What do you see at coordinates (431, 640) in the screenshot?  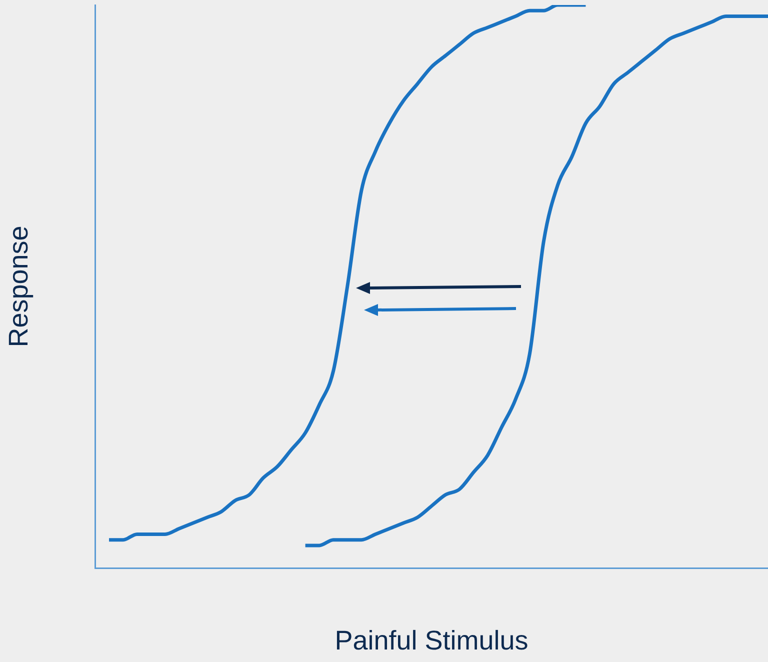 I see `x-axis-title: Painful Stimulus` at bounding box center [431, 640].